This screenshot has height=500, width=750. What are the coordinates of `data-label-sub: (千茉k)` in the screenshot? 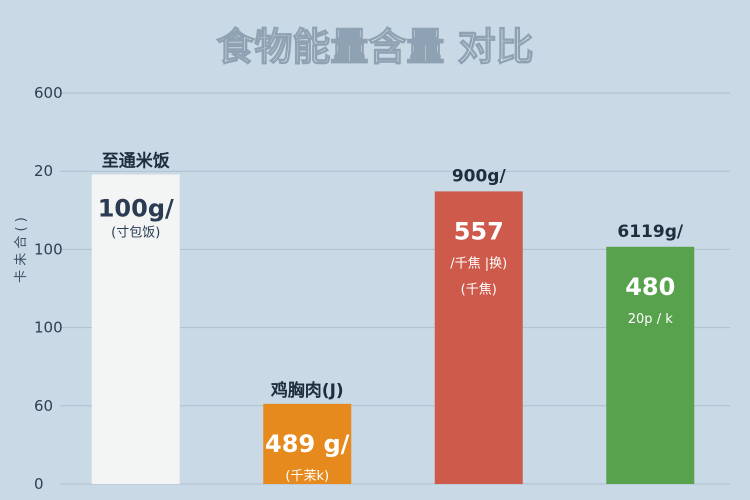 It's located at (307, 476).